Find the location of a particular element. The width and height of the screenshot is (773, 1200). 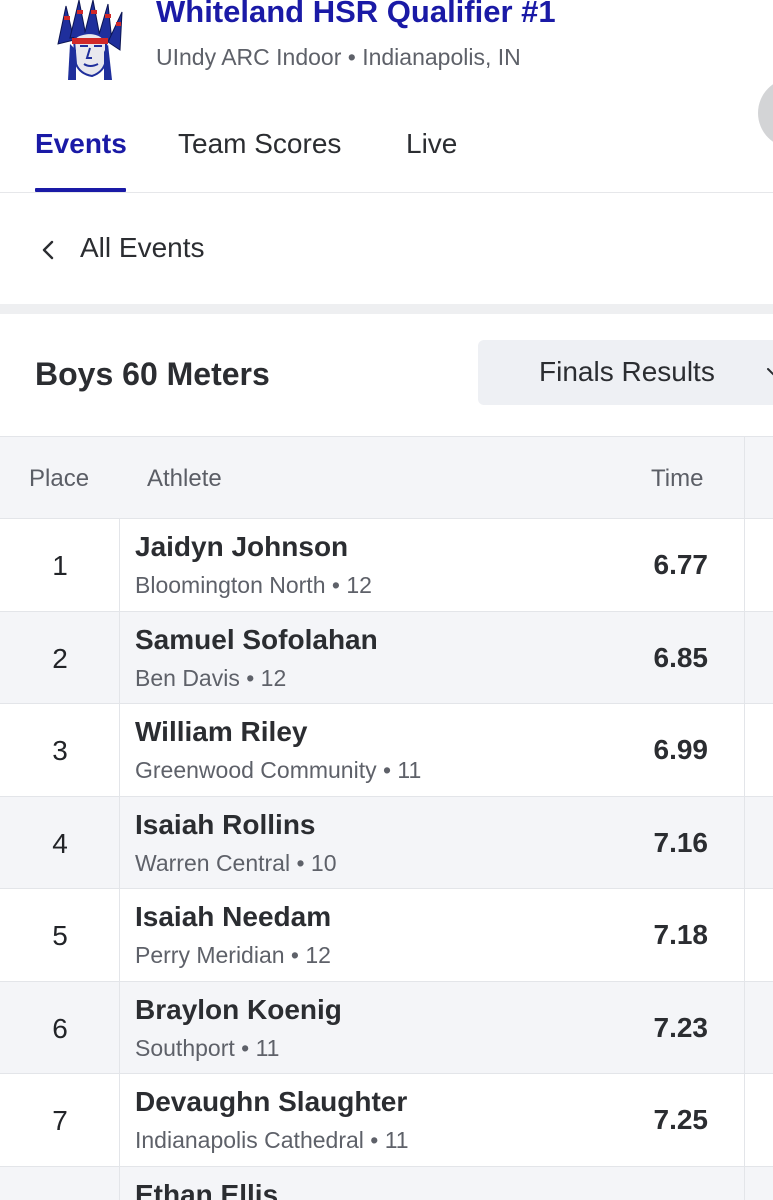

tab-live: Live is located at coordinates (432, 143).